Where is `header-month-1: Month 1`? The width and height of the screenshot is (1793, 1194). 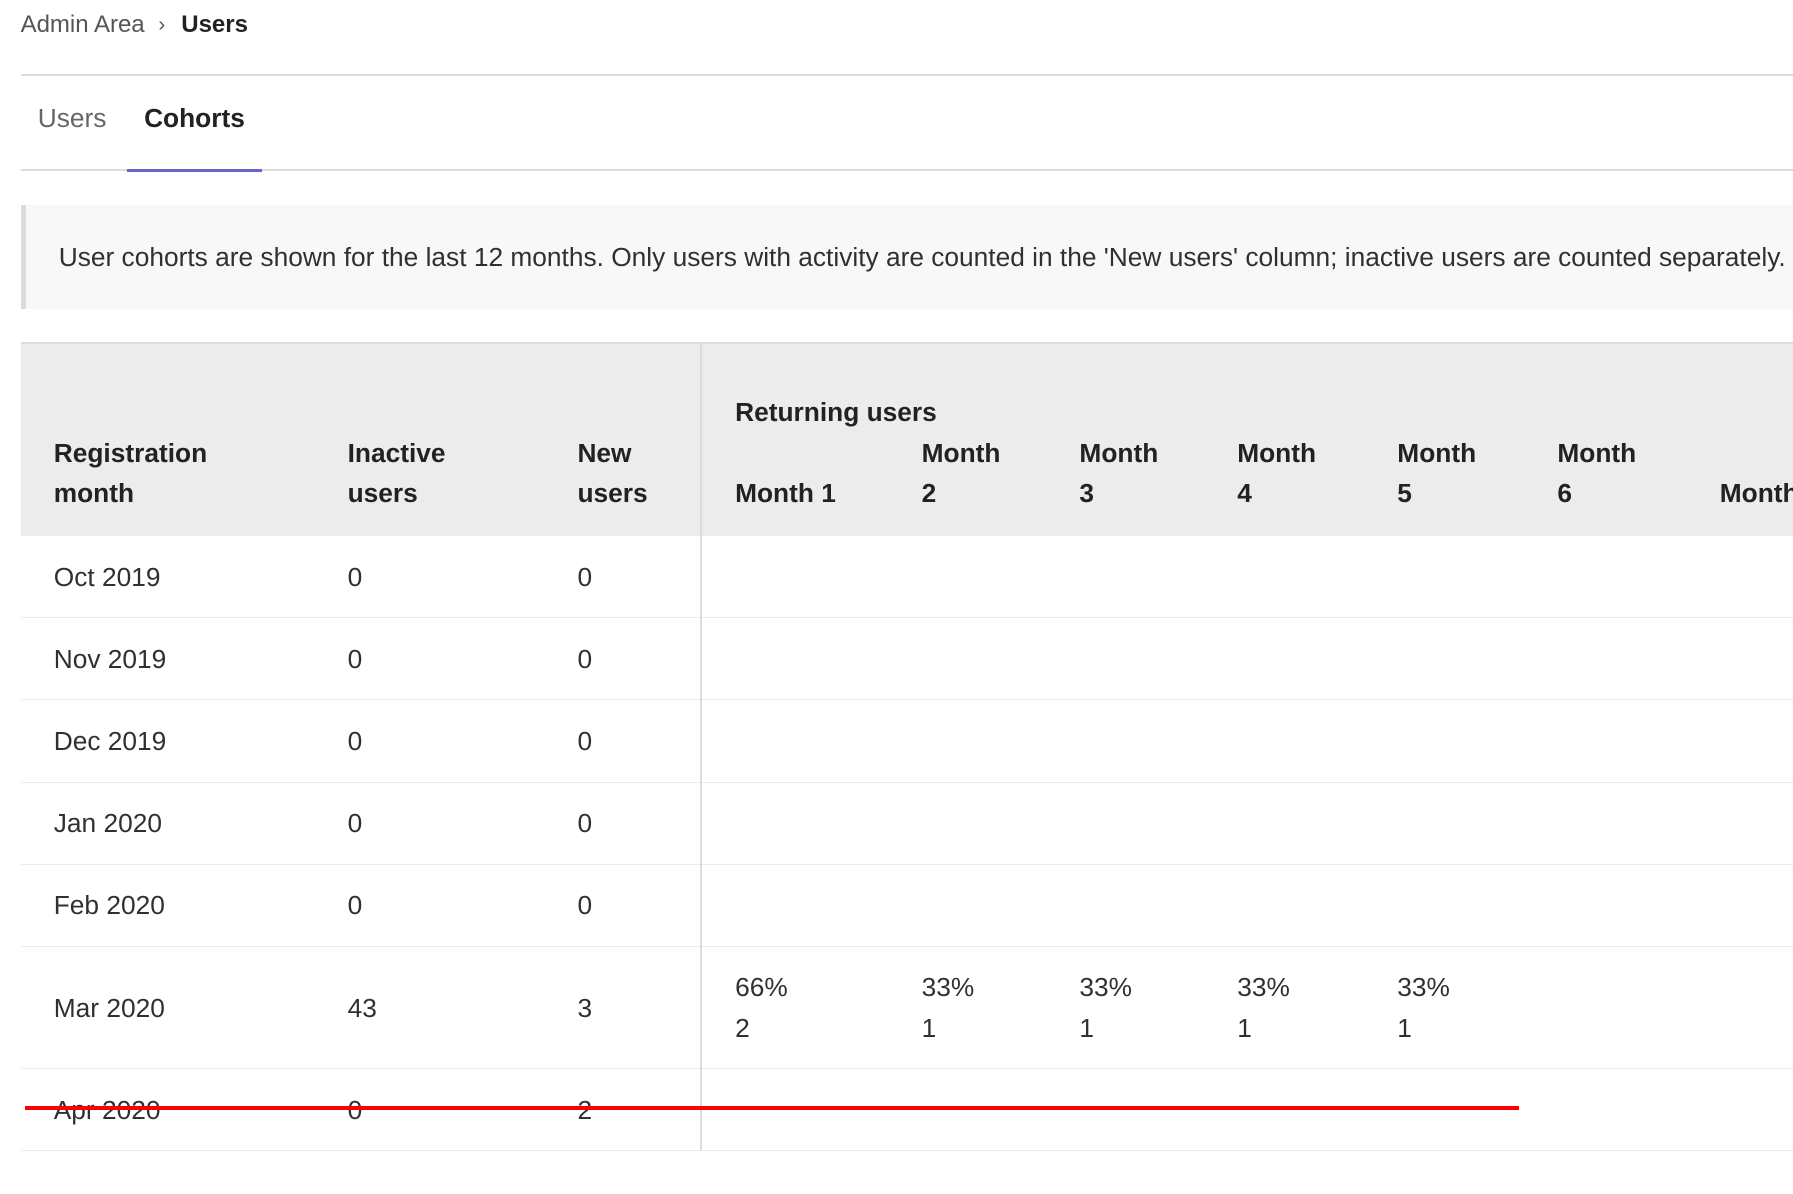 header-month-1: Month 1 is located at coordinates (794, 484).